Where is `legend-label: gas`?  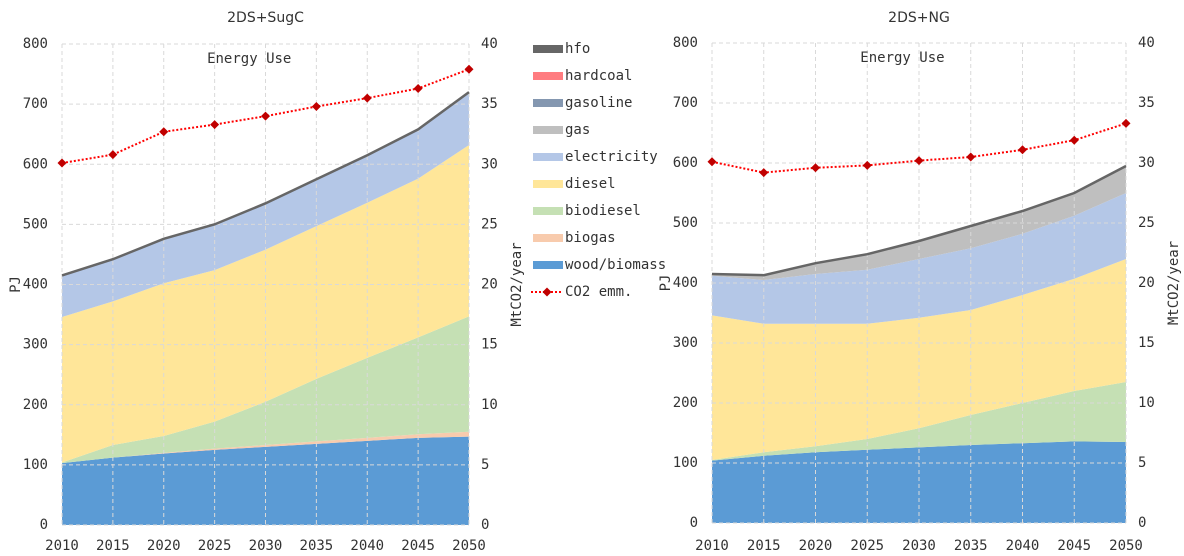 legend-label: gas is located at coordinates (577, 130).